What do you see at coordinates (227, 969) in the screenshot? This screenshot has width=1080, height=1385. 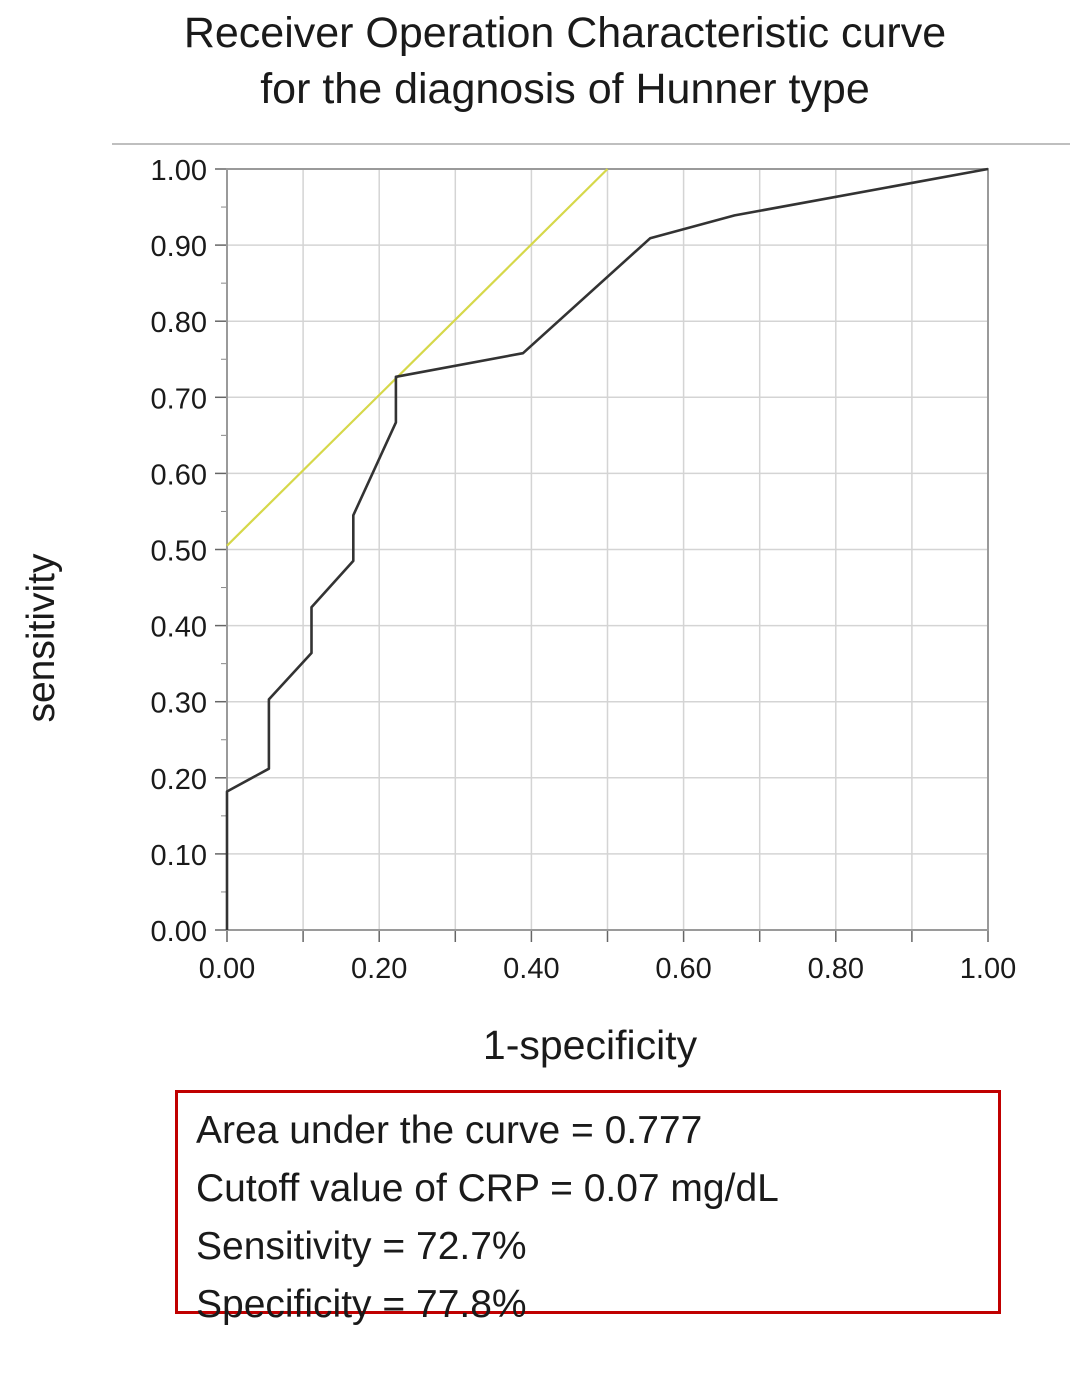 I see `x-tick-label: 0.00` at bounding box center [227, 969].